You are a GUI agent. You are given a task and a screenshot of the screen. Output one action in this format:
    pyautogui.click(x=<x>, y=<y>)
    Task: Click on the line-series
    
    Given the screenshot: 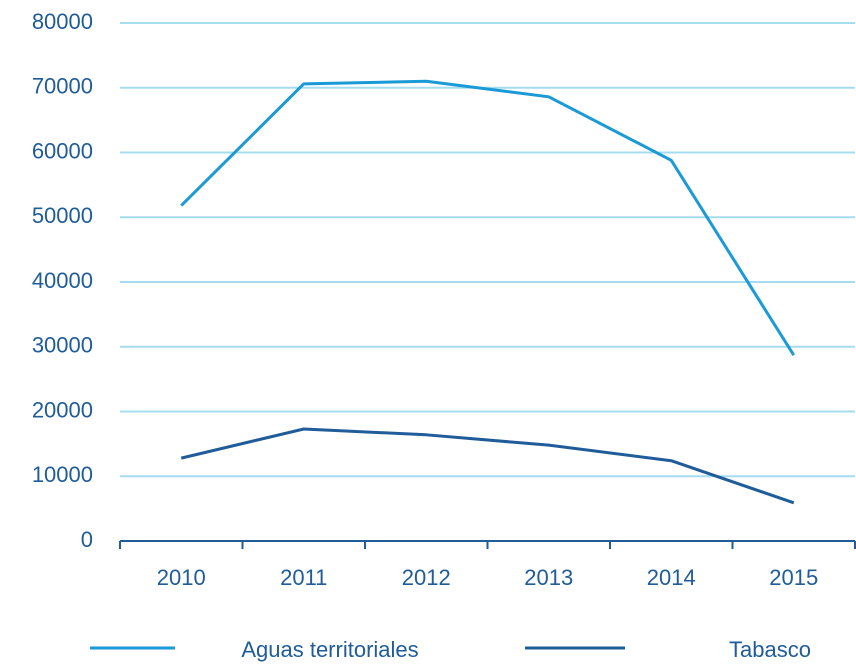 What is the action you would take?
    pyautogui.click(x=487, y=466)
    